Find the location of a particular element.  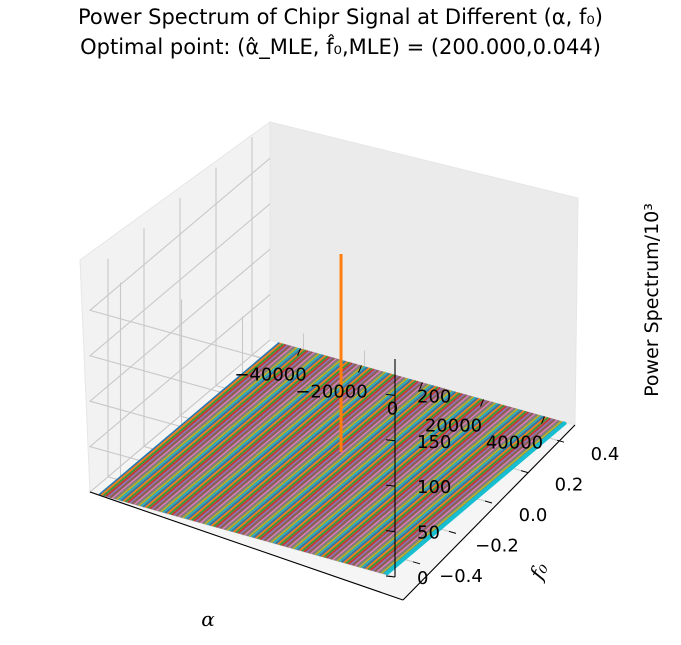

y-tick-label: 0.2 is located at coordinates (569, 485).